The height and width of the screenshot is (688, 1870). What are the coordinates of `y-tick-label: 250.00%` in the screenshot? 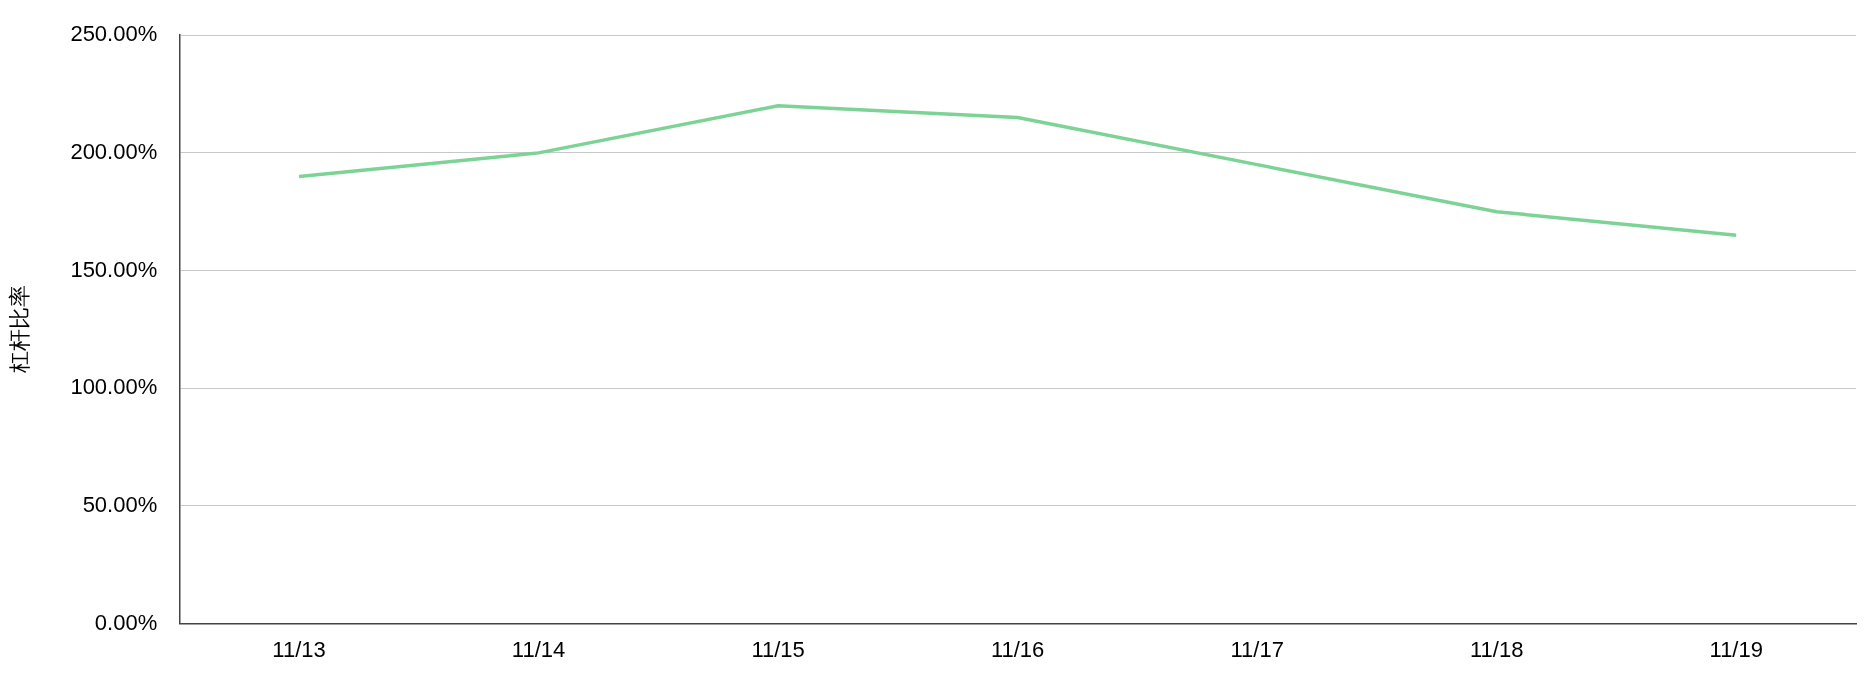 It's located at (114, 34).